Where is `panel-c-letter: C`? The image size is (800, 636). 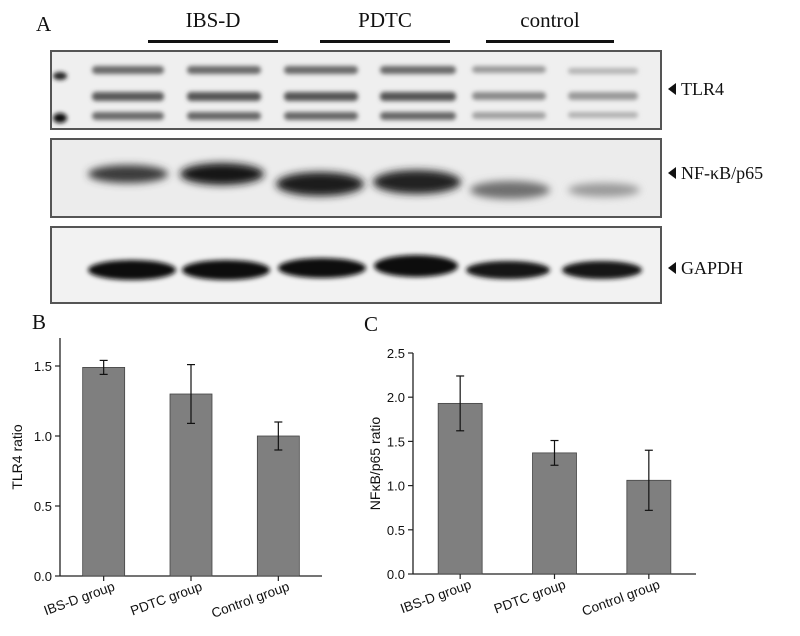
panel-c-letter: C is located at coordinates (371, 324).